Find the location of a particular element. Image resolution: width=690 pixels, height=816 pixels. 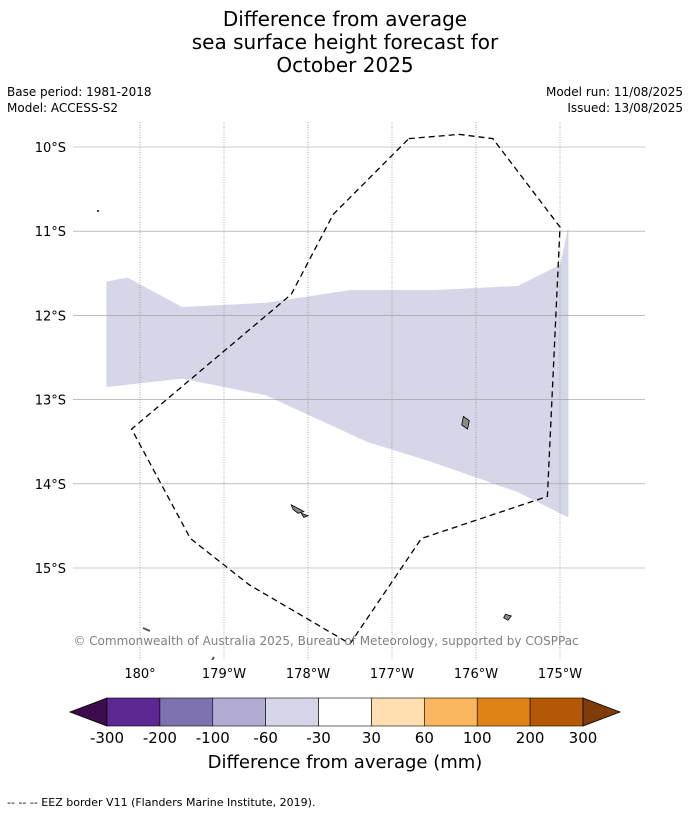

base-period: Base period: 1981-2018 is located at coordinates (79, 92).